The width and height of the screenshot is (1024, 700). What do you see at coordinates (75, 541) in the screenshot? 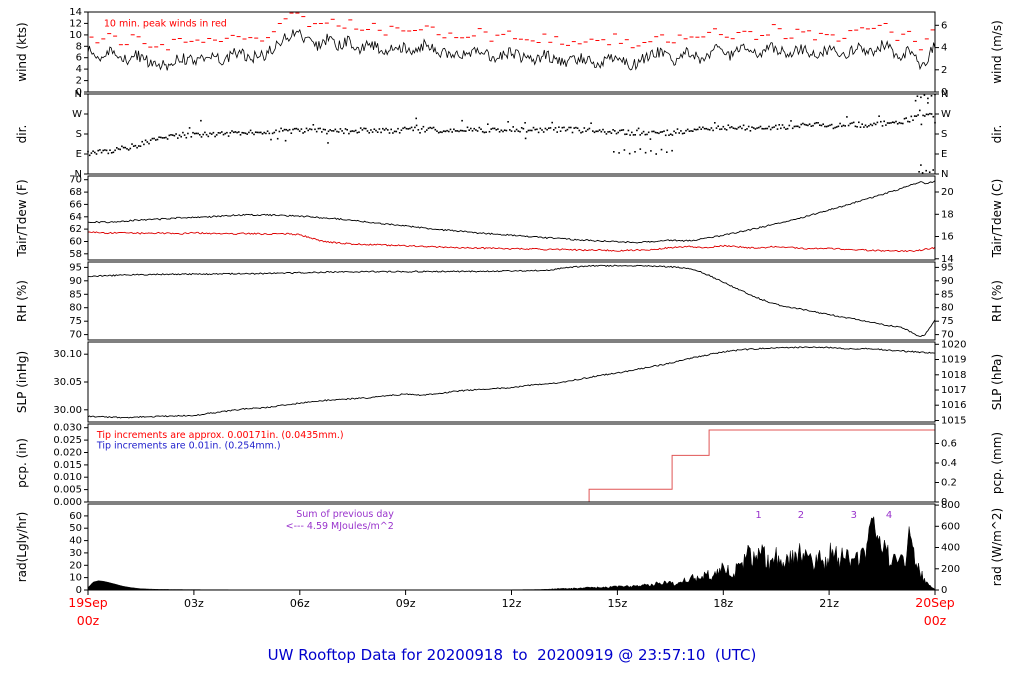
I see `ytick-left: 40` at bounding box center [75, 541].